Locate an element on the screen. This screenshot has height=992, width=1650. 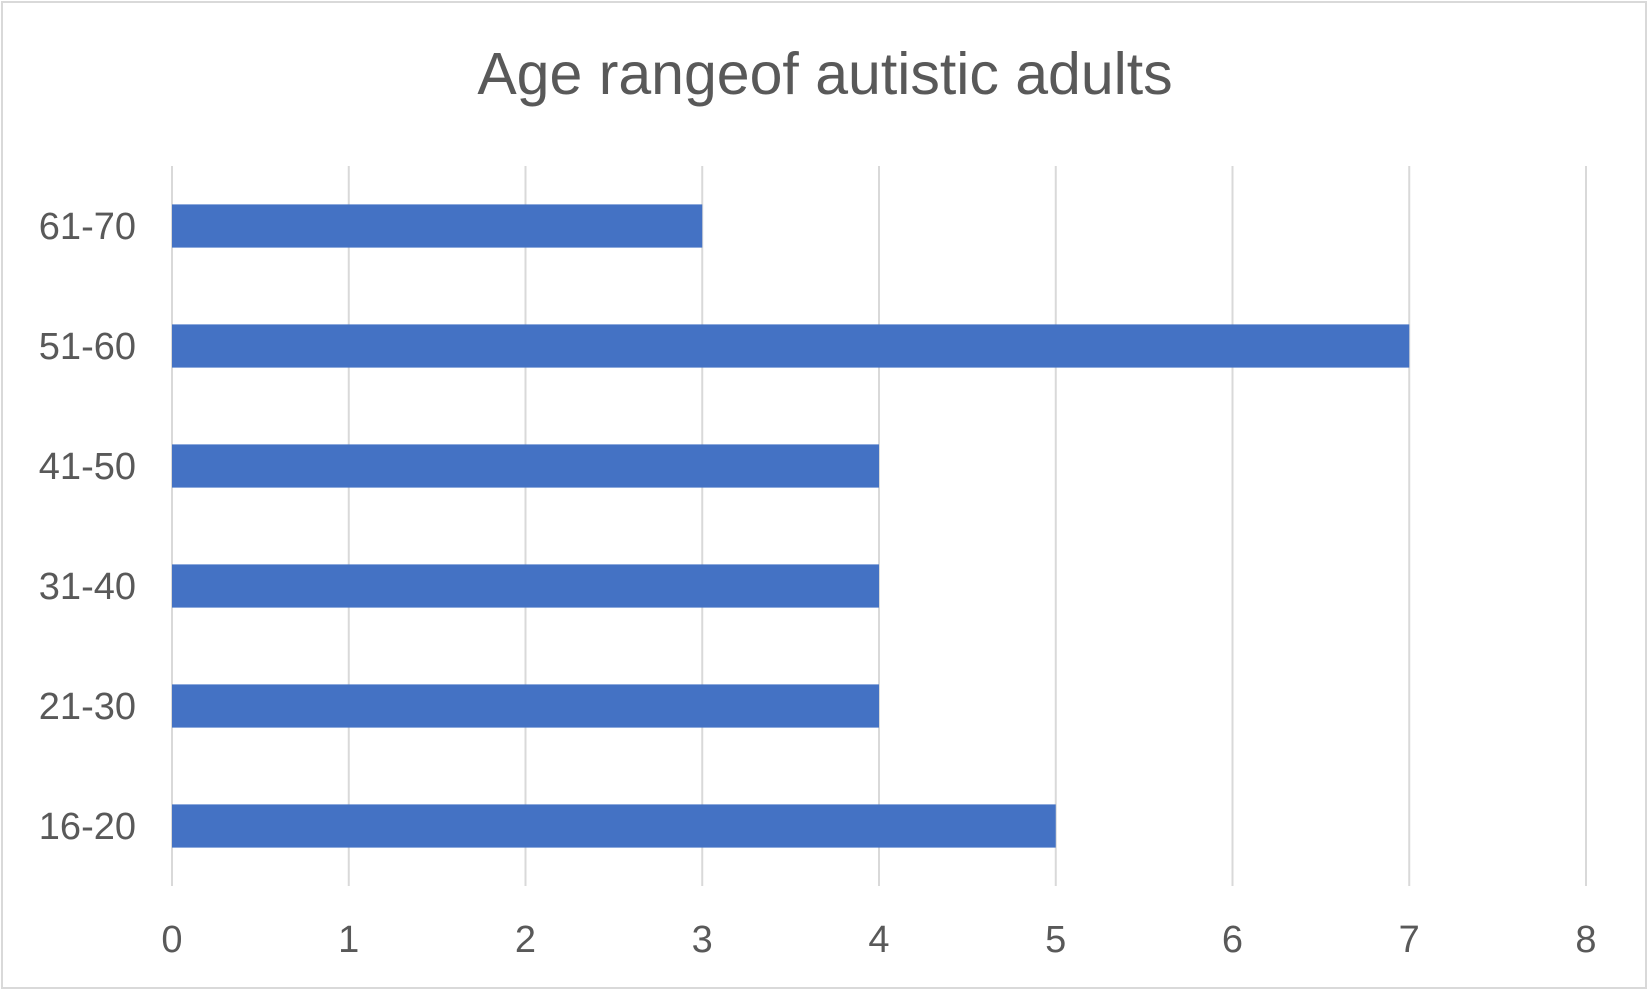
x-tick-label-1: 1 is located at coordinates (348, 940).